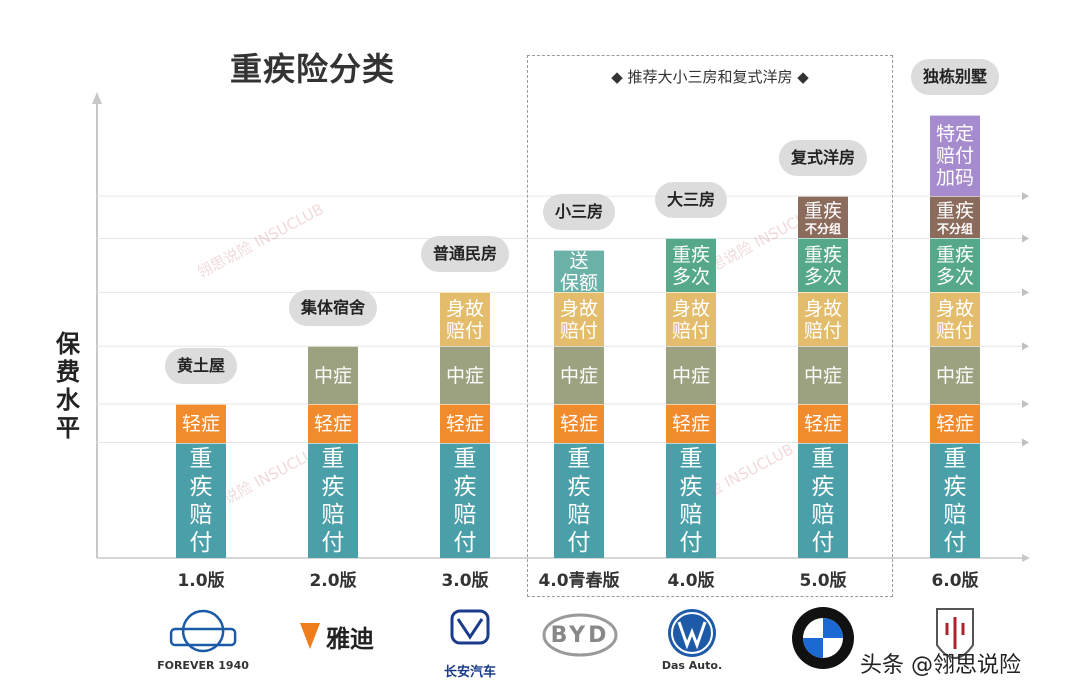  I want to click on x-tick-label: 4.0青春版, so click(579, 581).